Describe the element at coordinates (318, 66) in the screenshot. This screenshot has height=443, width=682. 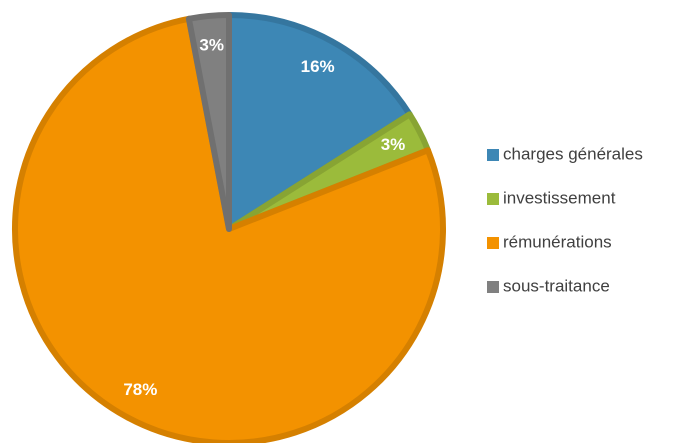
I see `data-label: 16%` at that location.